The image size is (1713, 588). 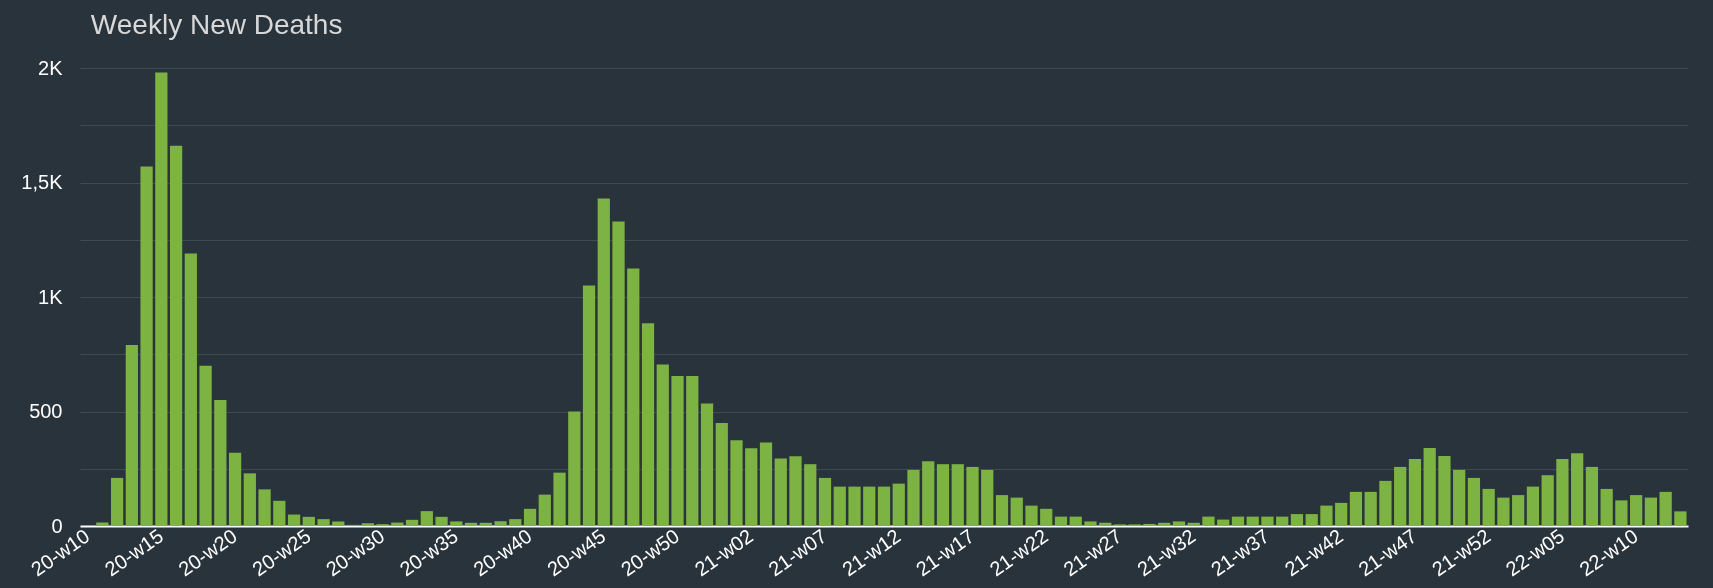 What do you see at coordinates (51, 67) in the screenshot?
I see `y-tick-label: 2K` at bounding box center [51, 67].